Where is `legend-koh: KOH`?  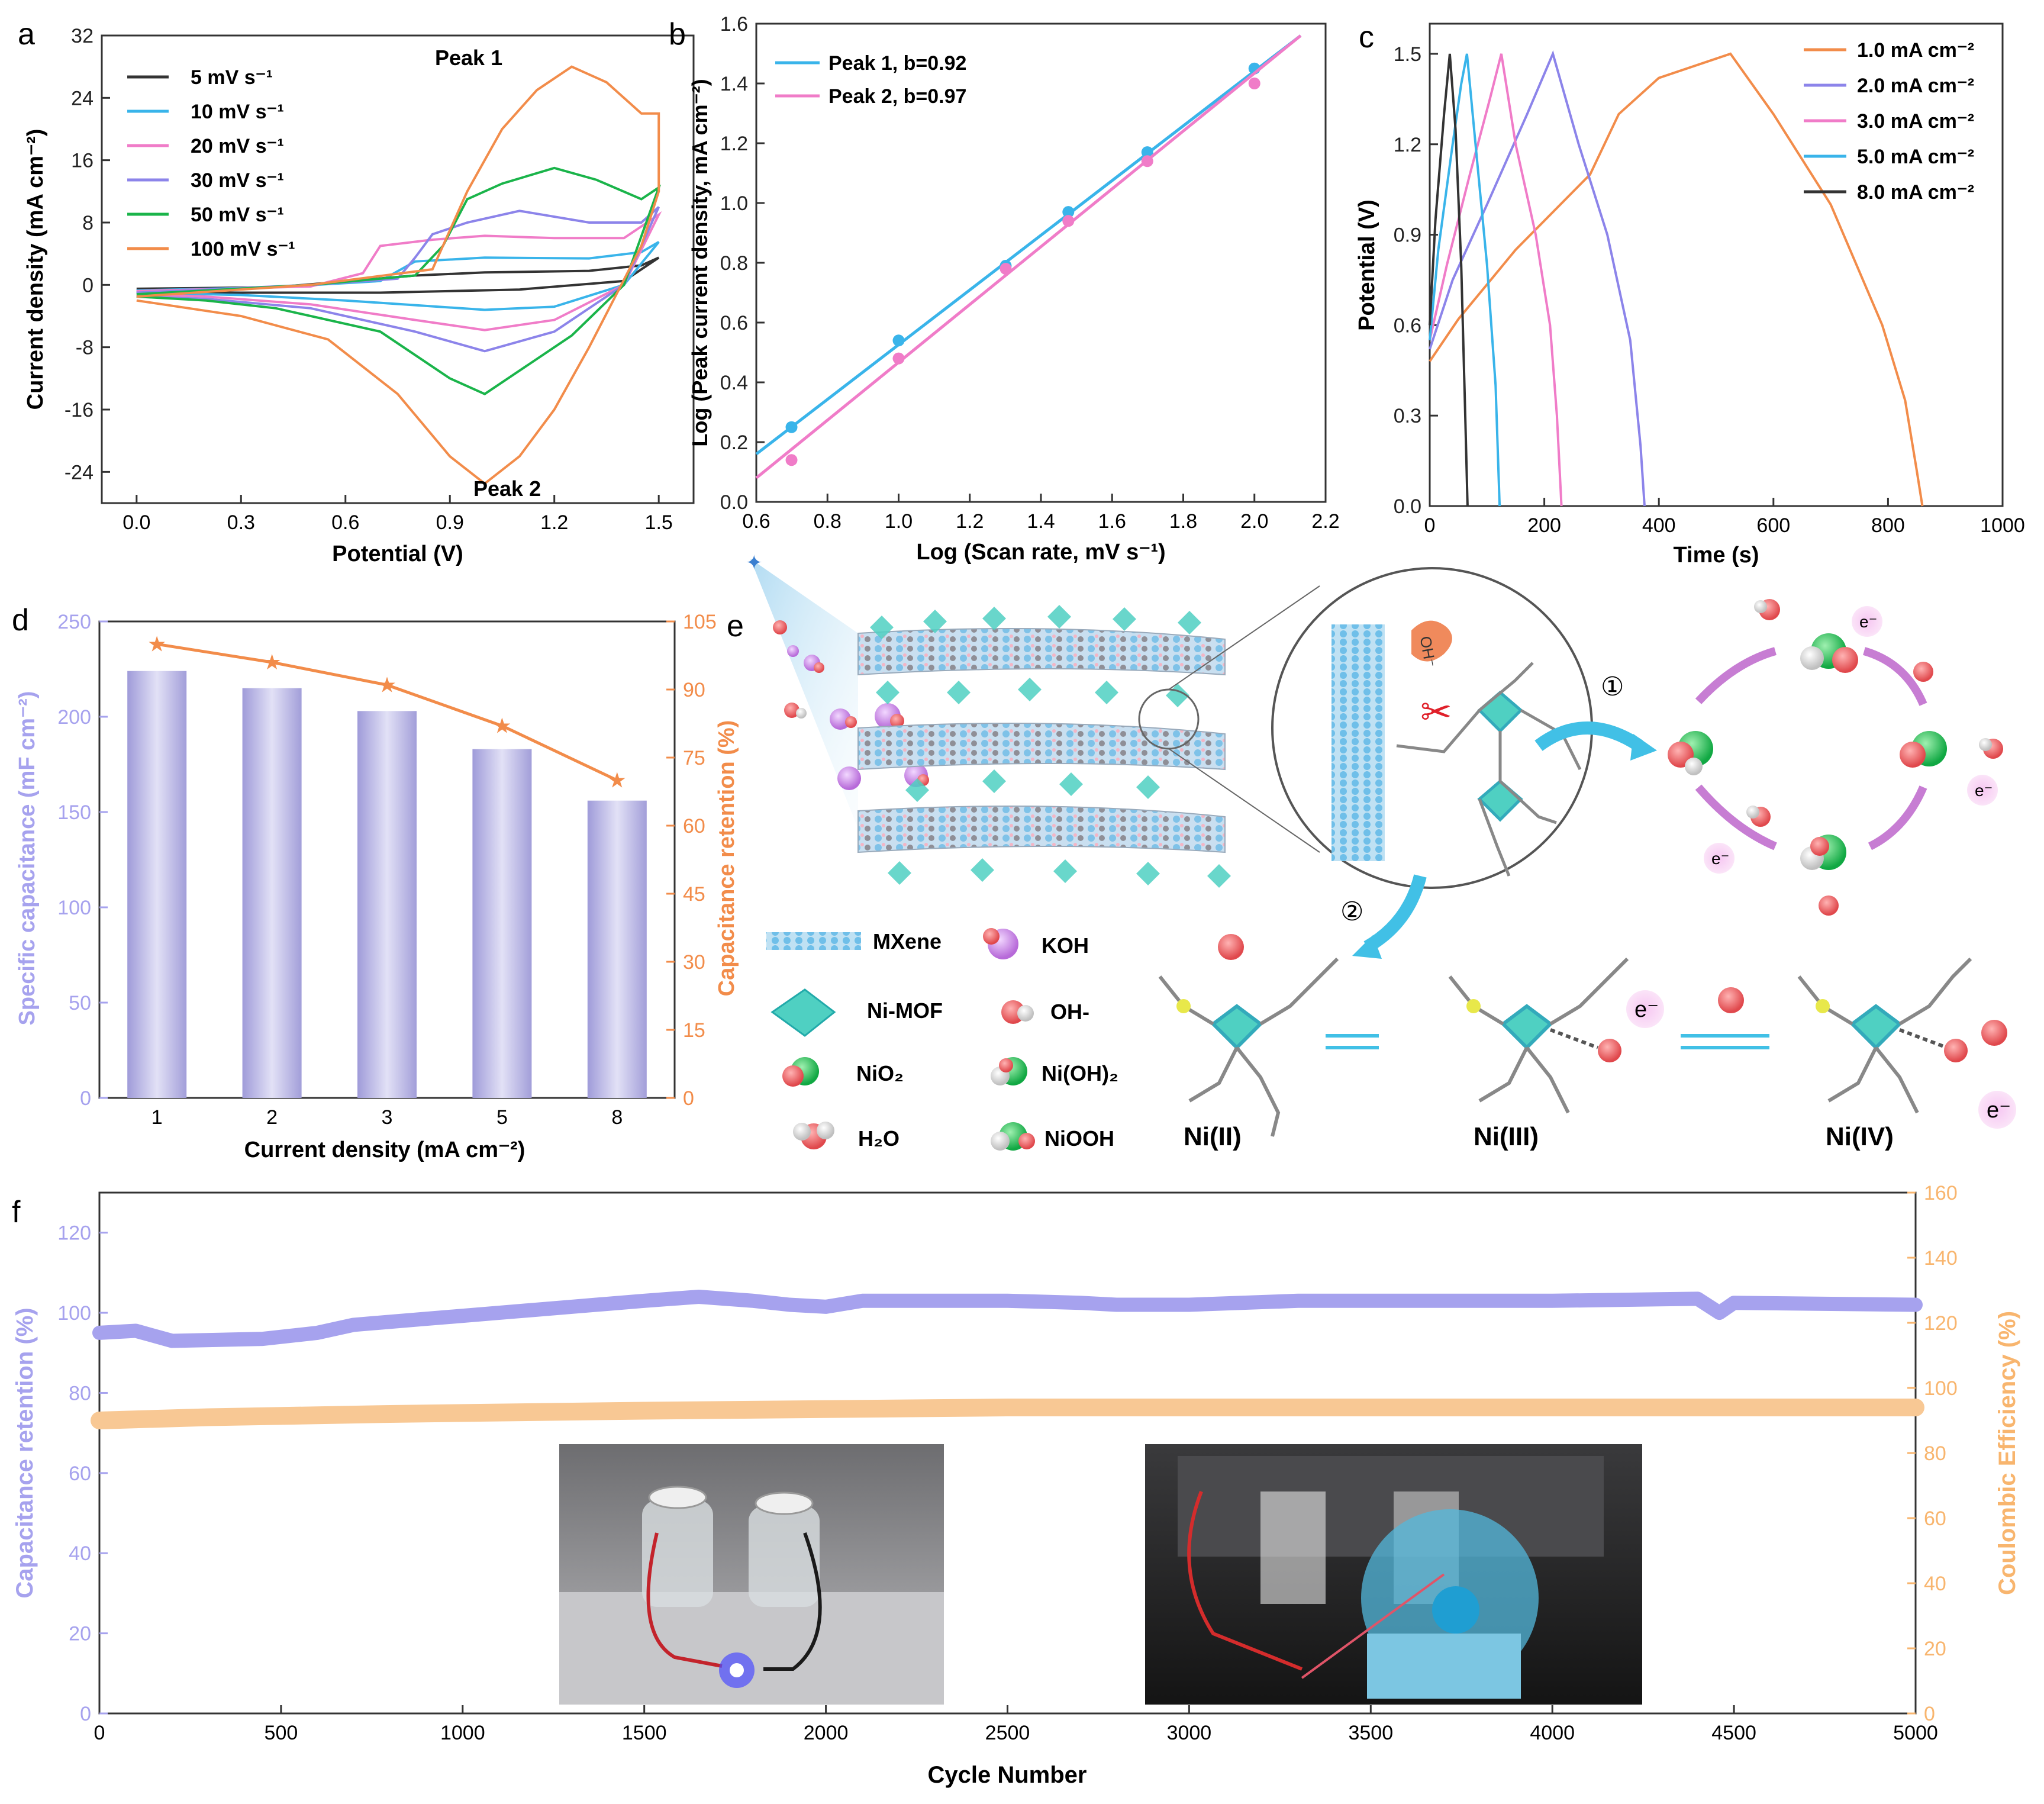
legend-koh: KOH is located at coordinates (1065, 945).